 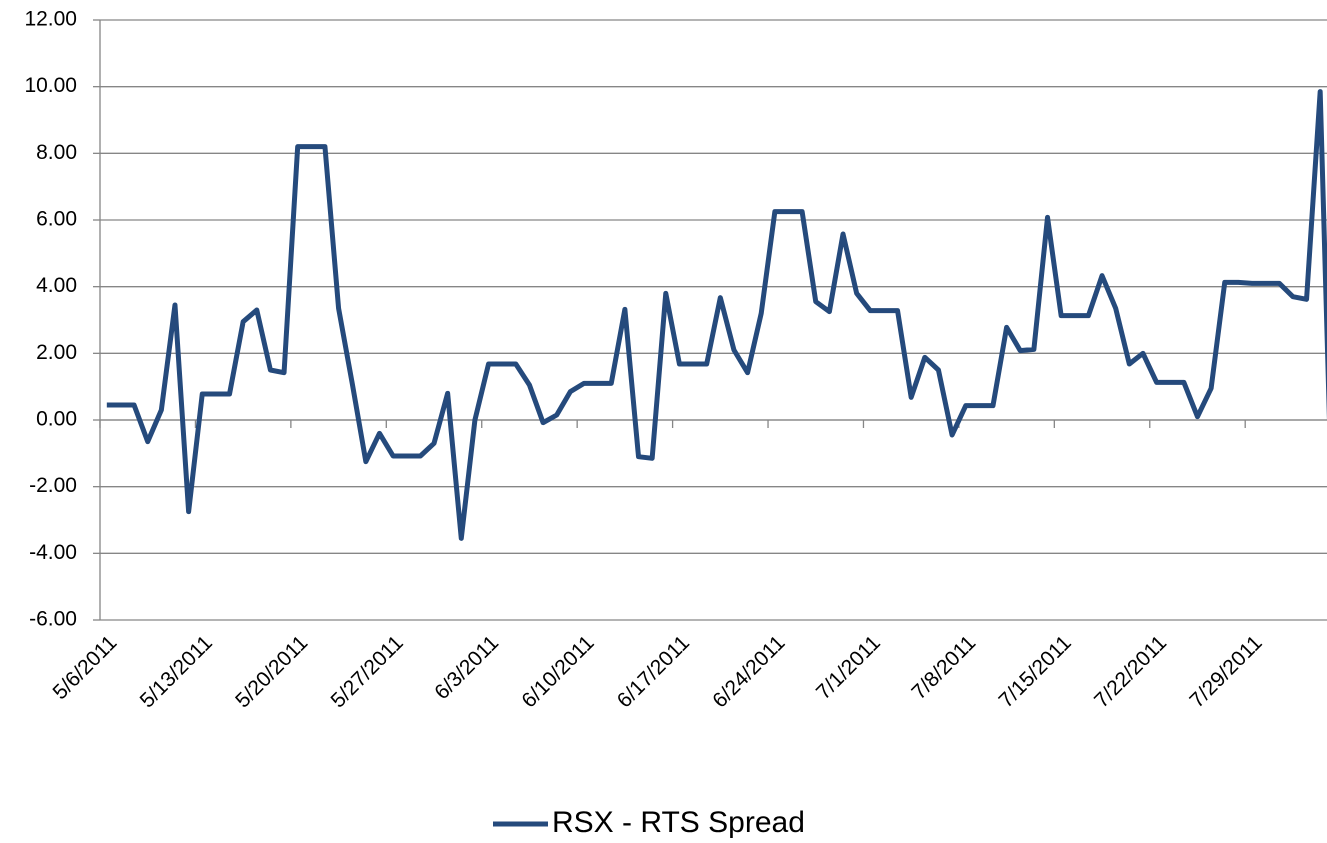 What do you see at coordinates (466, 667) in the screenshot?
I see `x-tick-label: 6/3/2011` at bounding box center [466, 667].